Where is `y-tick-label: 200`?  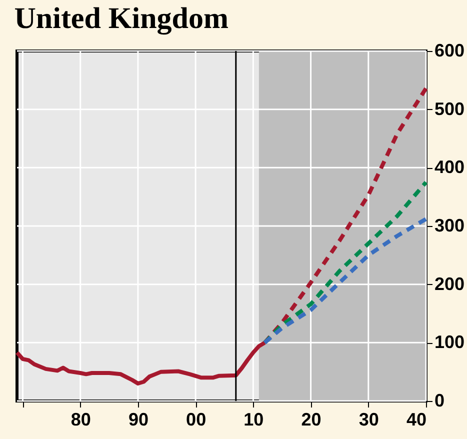
y-tick-label: 200 is located at coordinates (449, 284).